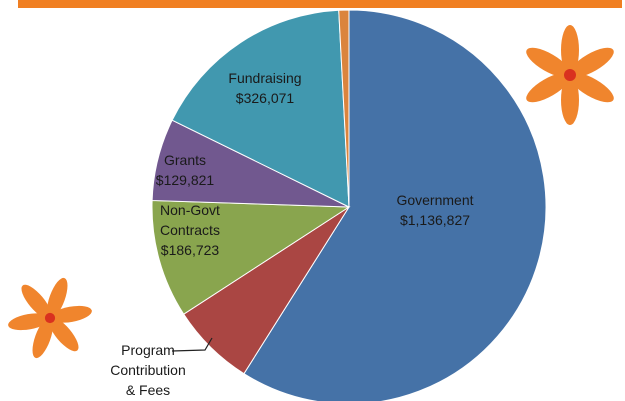 The image size is (625, 401). I want to click on value-label: $326,071, so click(265, 98).